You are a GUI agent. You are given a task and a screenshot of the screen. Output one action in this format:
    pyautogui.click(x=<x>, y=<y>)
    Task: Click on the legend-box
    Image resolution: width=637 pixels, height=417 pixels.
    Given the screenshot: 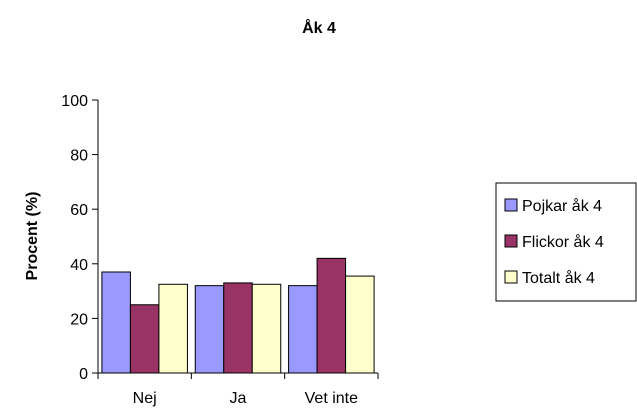 What is the action you would take?
    pyautogui.click(x=566, y=242)
    